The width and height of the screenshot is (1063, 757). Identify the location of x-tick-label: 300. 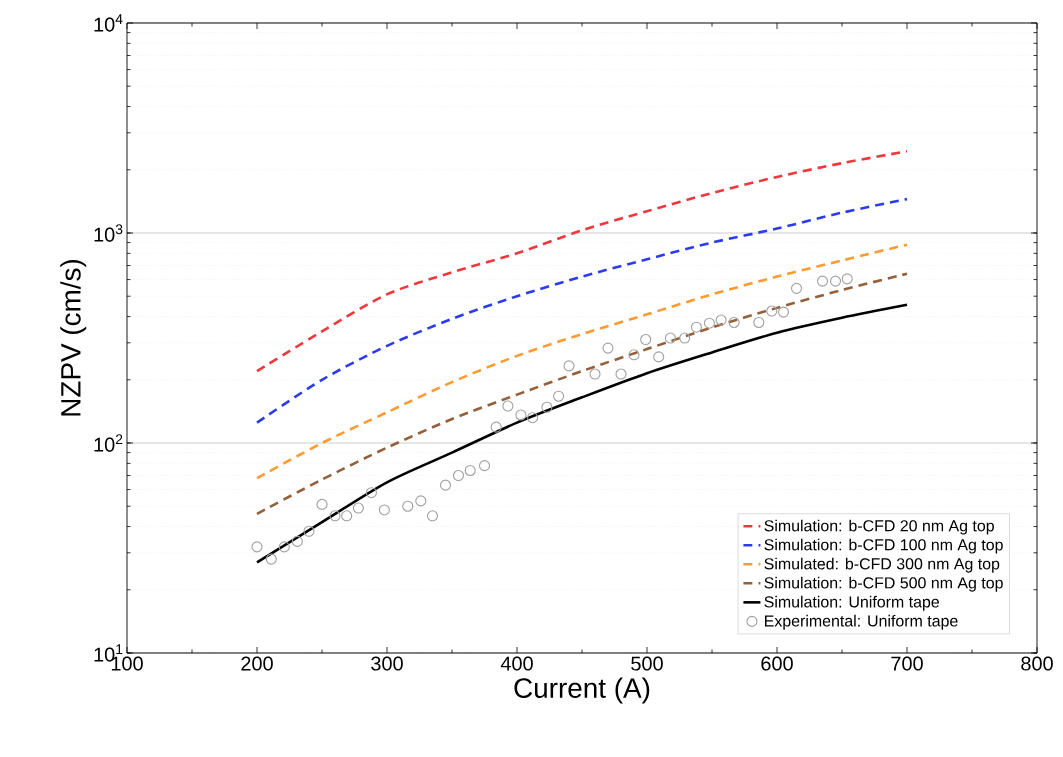
(387, 663).